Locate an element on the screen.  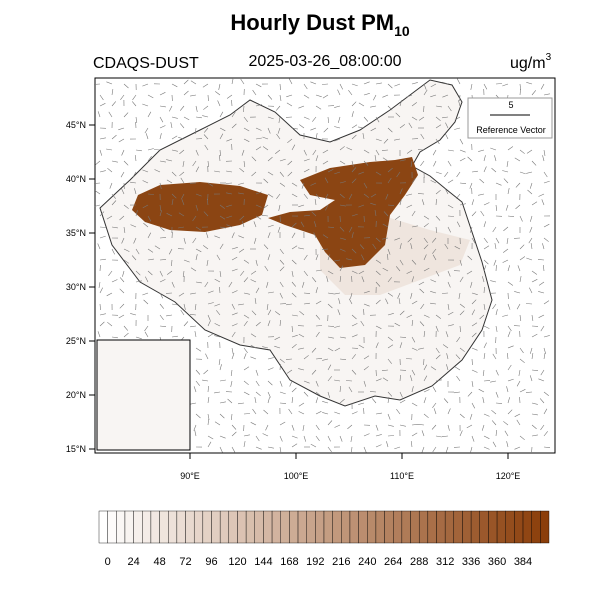
model-label: CDAQS-DUST is located at coordinates (146, 63).